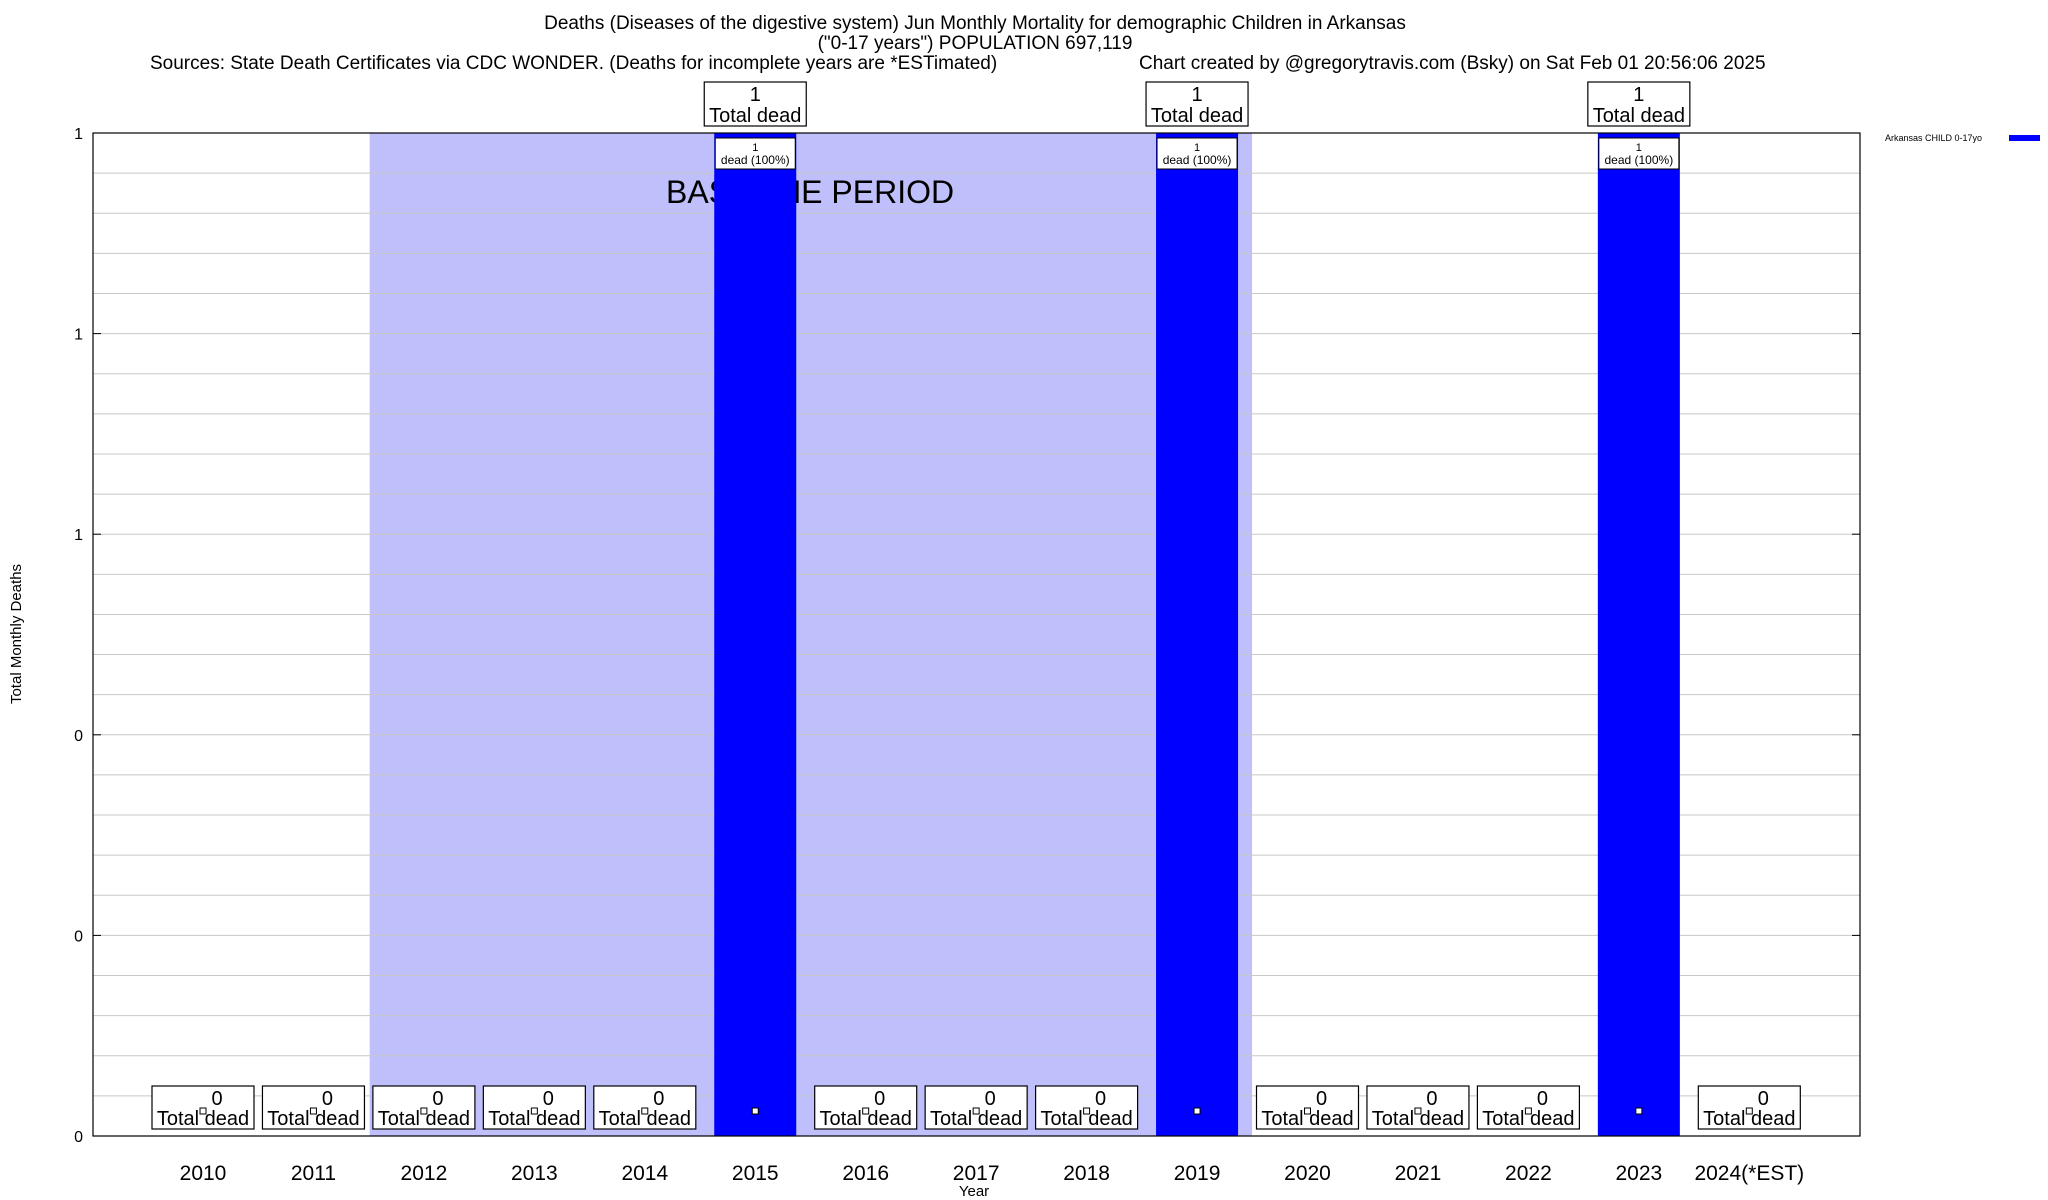 The height and width of the screenshot is (1200, 2048). Describe the element at coordinates (644, 1173) in the screenshot. I see `x-tick-label: 2014` at that location.